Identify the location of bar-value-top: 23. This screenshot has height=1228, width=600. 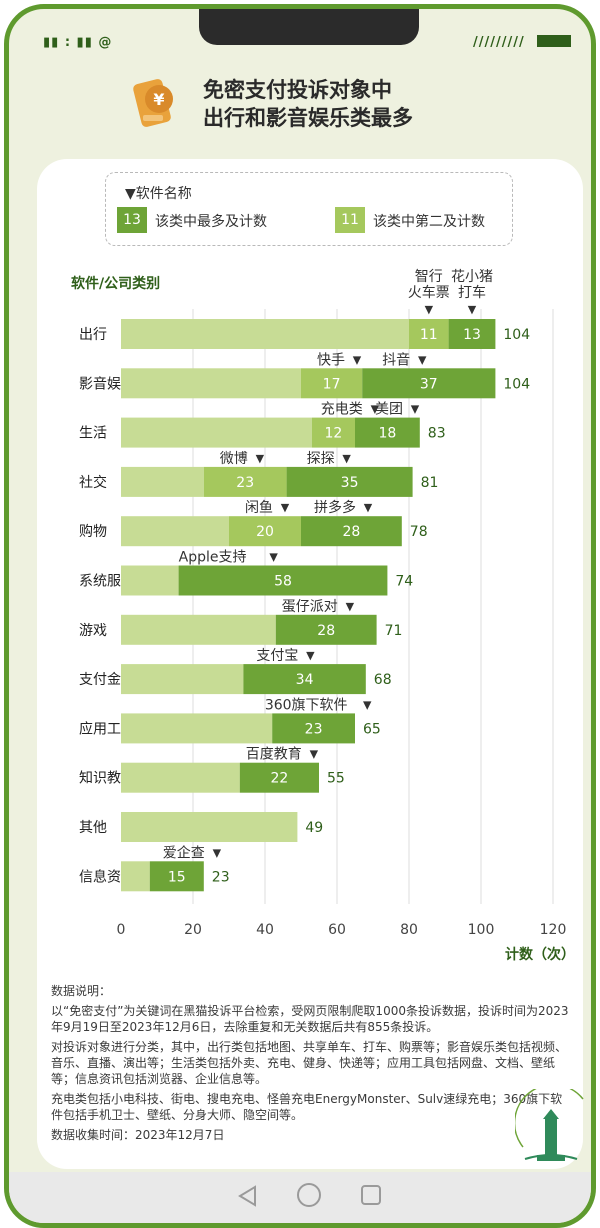
(314, 729).